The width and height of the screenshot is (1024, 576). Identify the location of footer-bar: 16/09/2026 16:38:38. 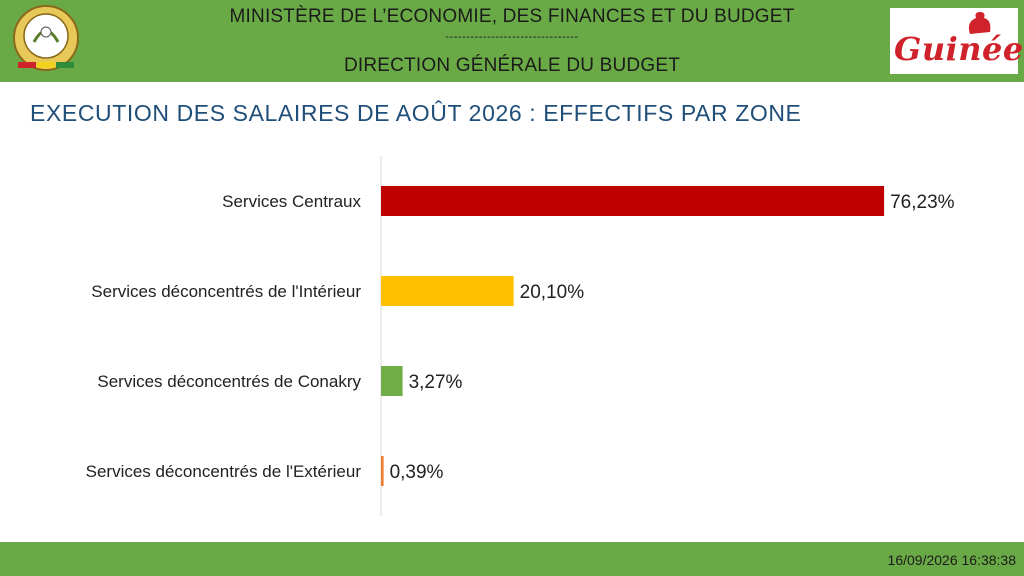
(512, 559).